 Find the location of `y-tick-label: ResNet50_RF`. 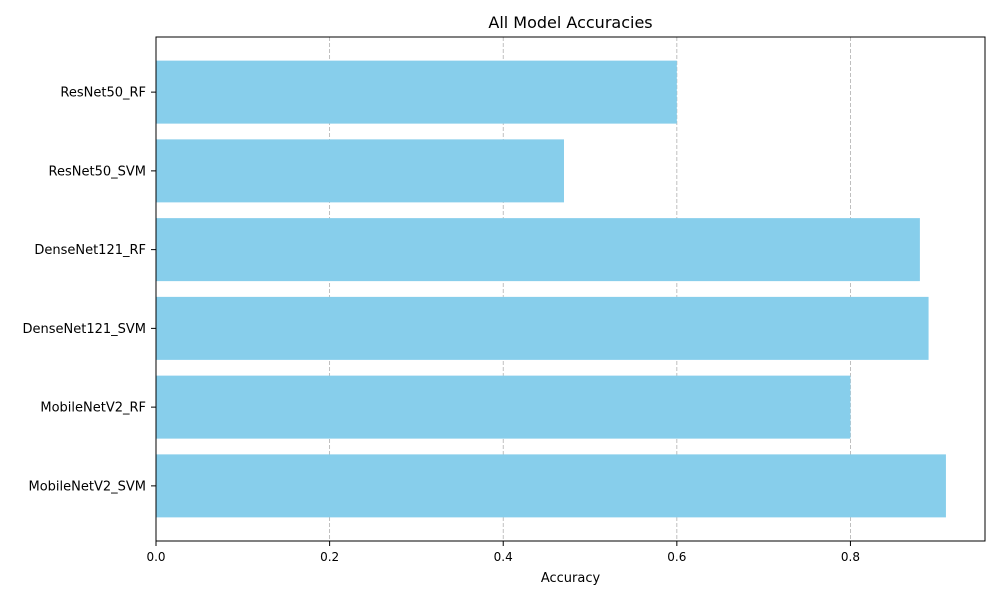

y-tick-label: ResNet50_RF is located at coordinates (103, 93).